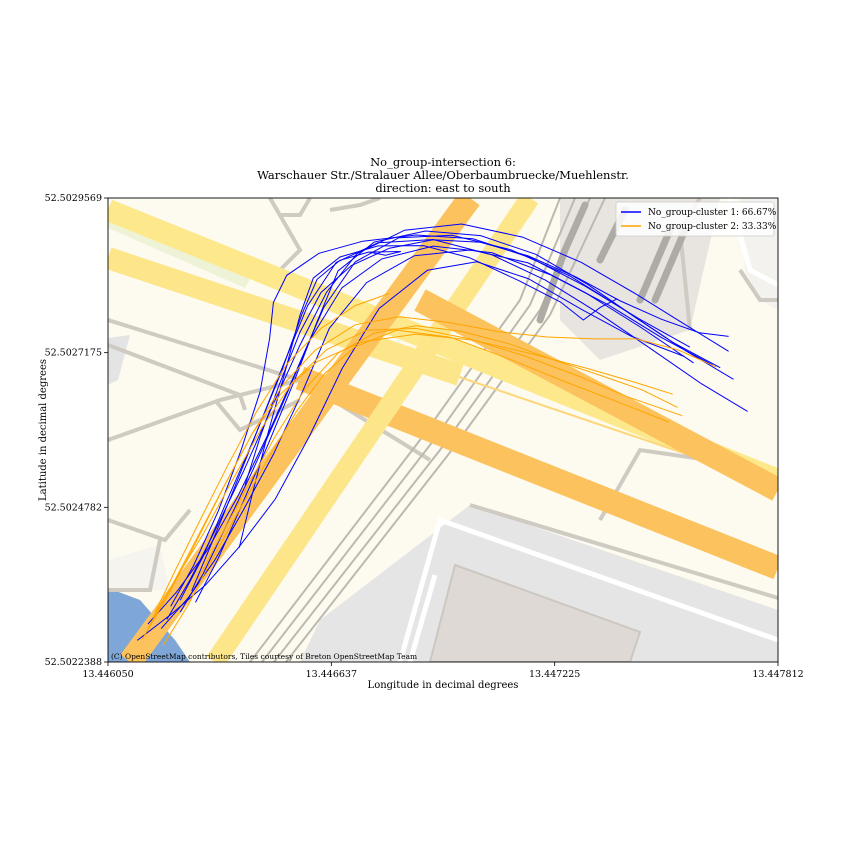 The width and height of the screenshot is (864, 868). Describe the element at coordinates (331, 674) in the screenshot. I see `x-tick-label: 13.446637` at that location.